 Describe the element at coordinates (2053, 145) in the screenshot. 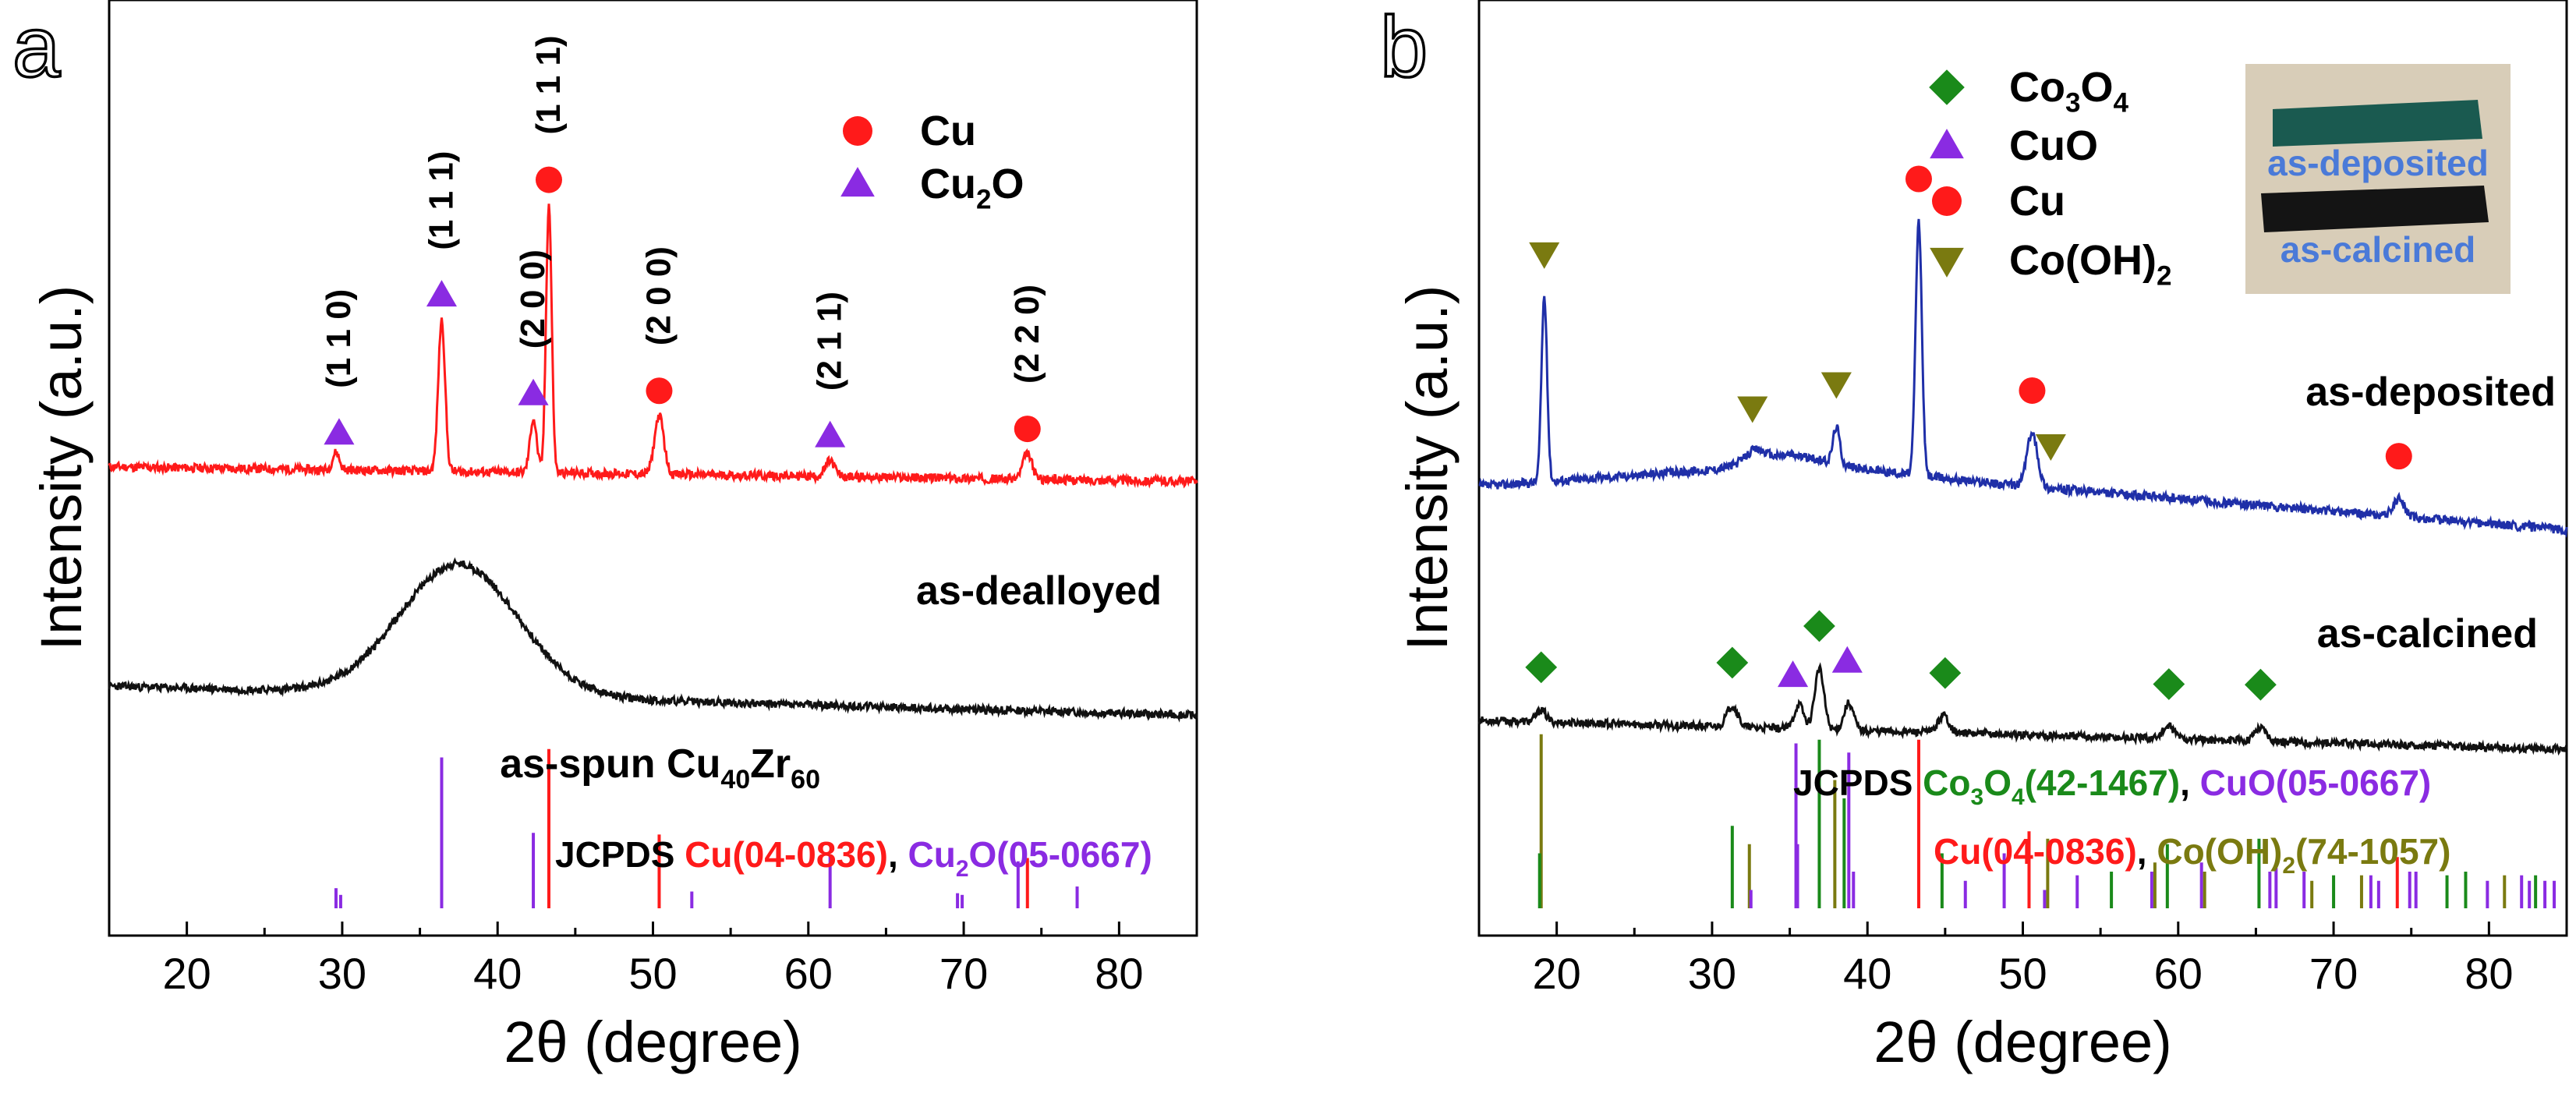

I see `legend-label: CuO` at that location.